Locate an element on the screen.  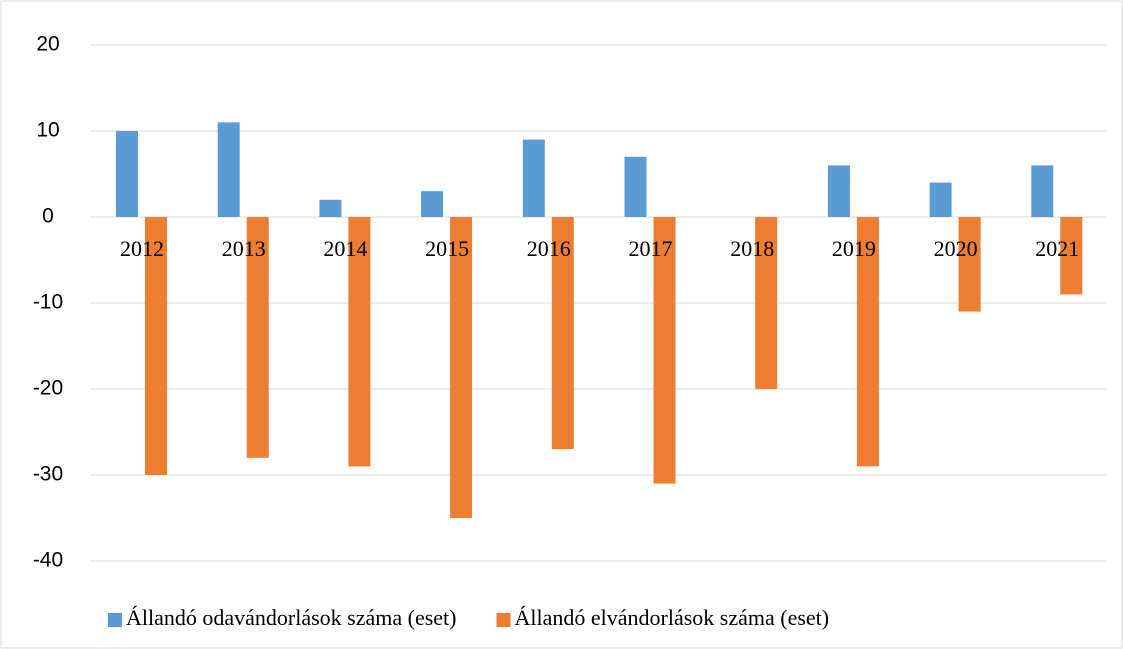
x-tick-label: 2016 is located at coordinates (549, 248).